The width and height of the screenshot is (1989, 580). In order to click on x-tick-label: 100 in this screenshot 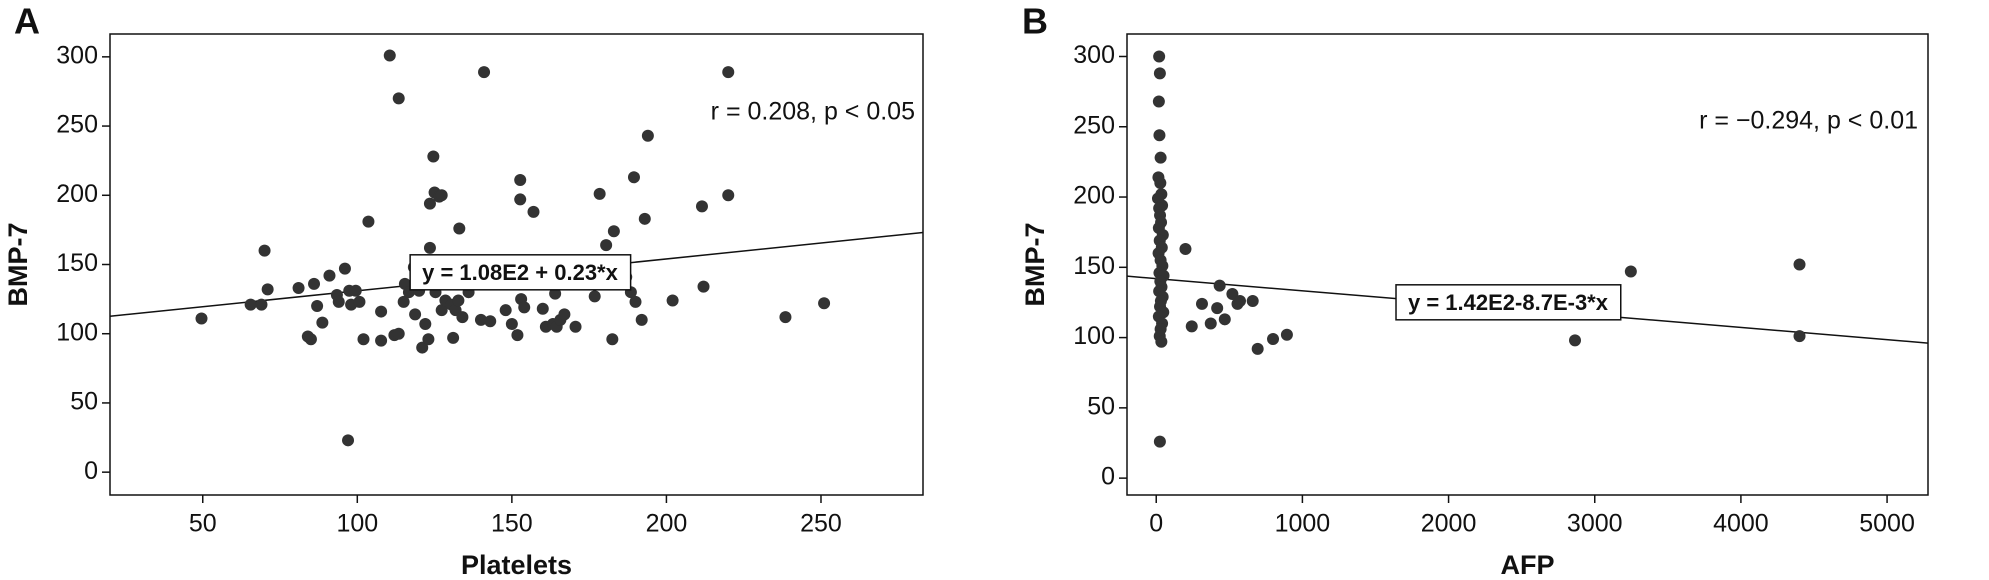, I will do `click(357, 524)`.